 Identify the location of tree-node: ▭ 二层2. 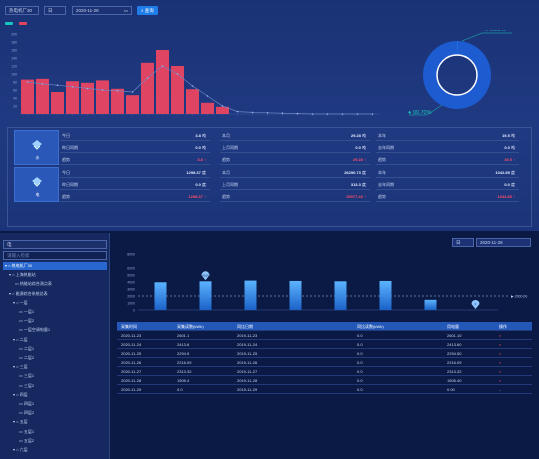
(27, 357).